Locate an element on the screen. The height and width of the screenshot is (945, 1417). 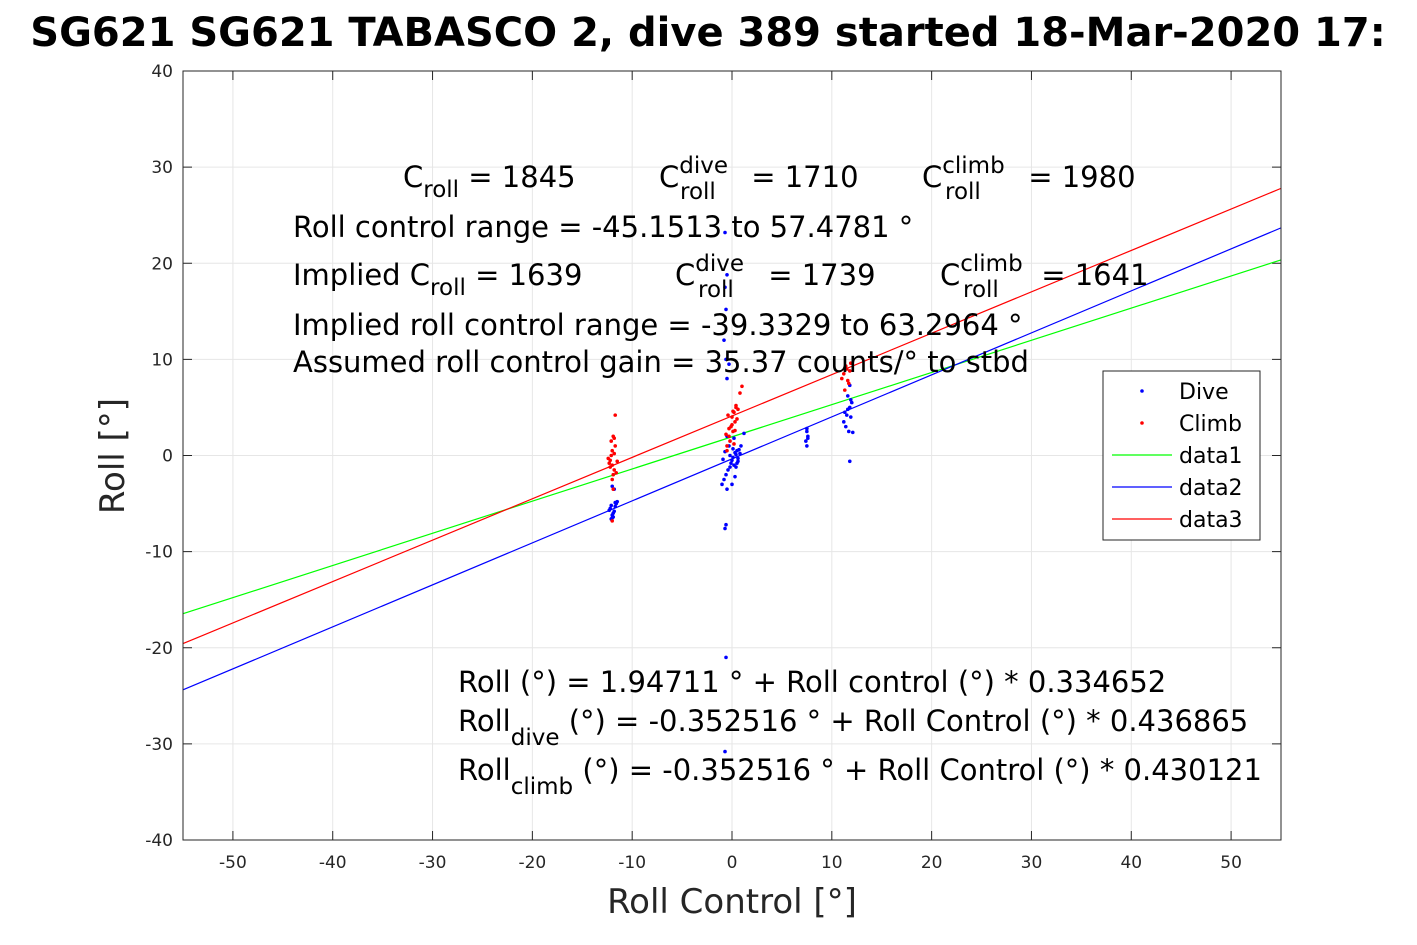
c-climb-annotation: Cclimb roll = 1980 is located at coordinates (1029, 179).